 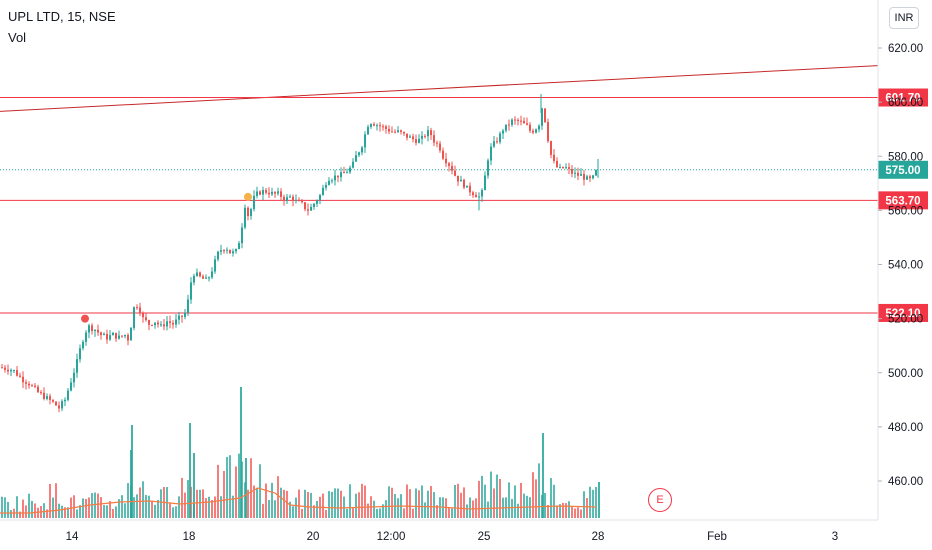 I want to click on current-price-badge, so click(x=903, y=169).